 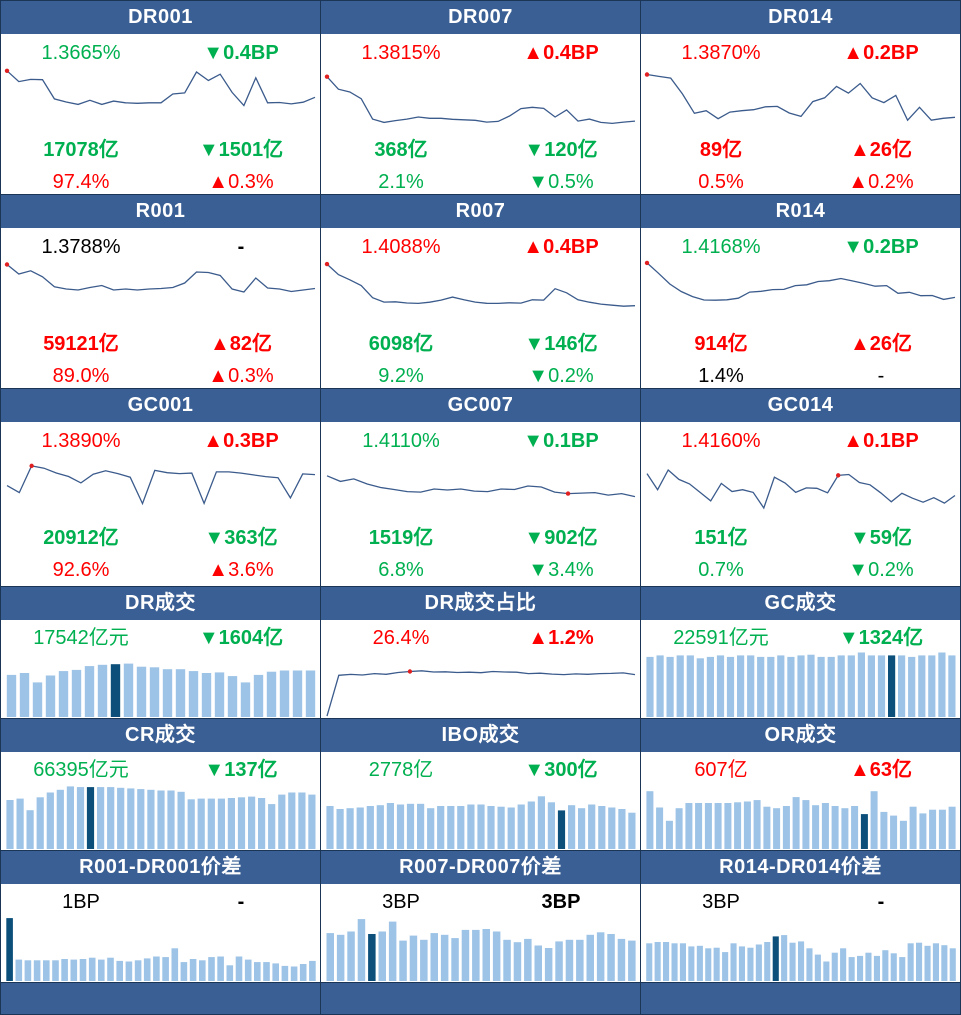 What do you see at coordinates (401, 770) in the screenshot?
I see `main-value: 2778亿` at bounding box center [401, 770].